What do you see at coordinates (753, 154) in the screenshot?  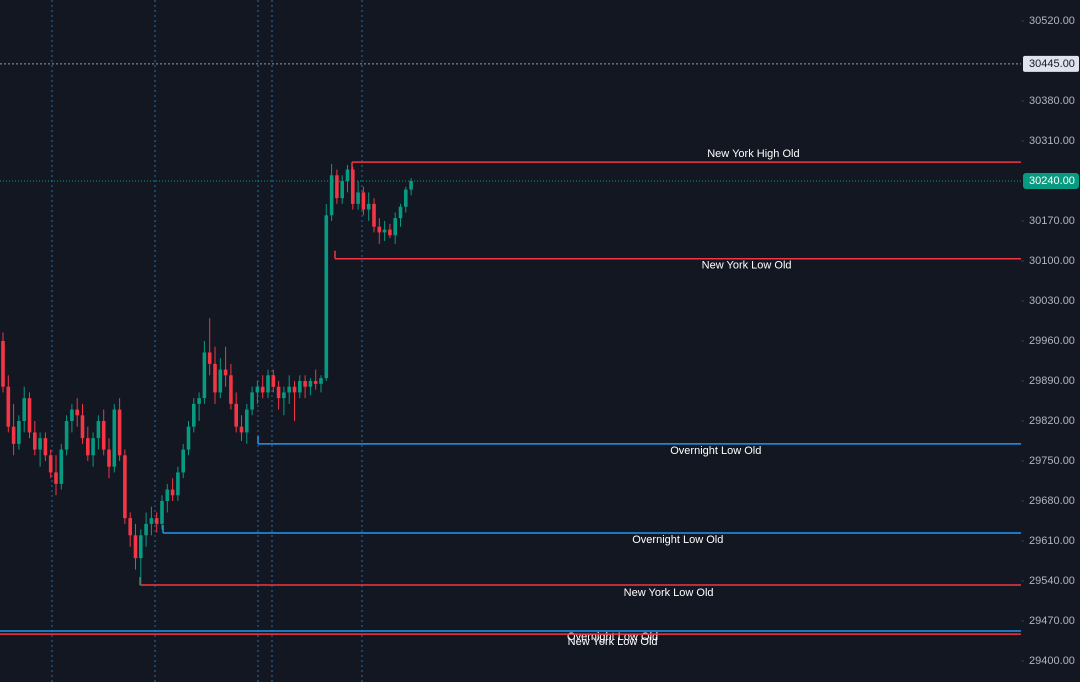 I see `level-label: New York High Old` at bounding box center [753, 154].